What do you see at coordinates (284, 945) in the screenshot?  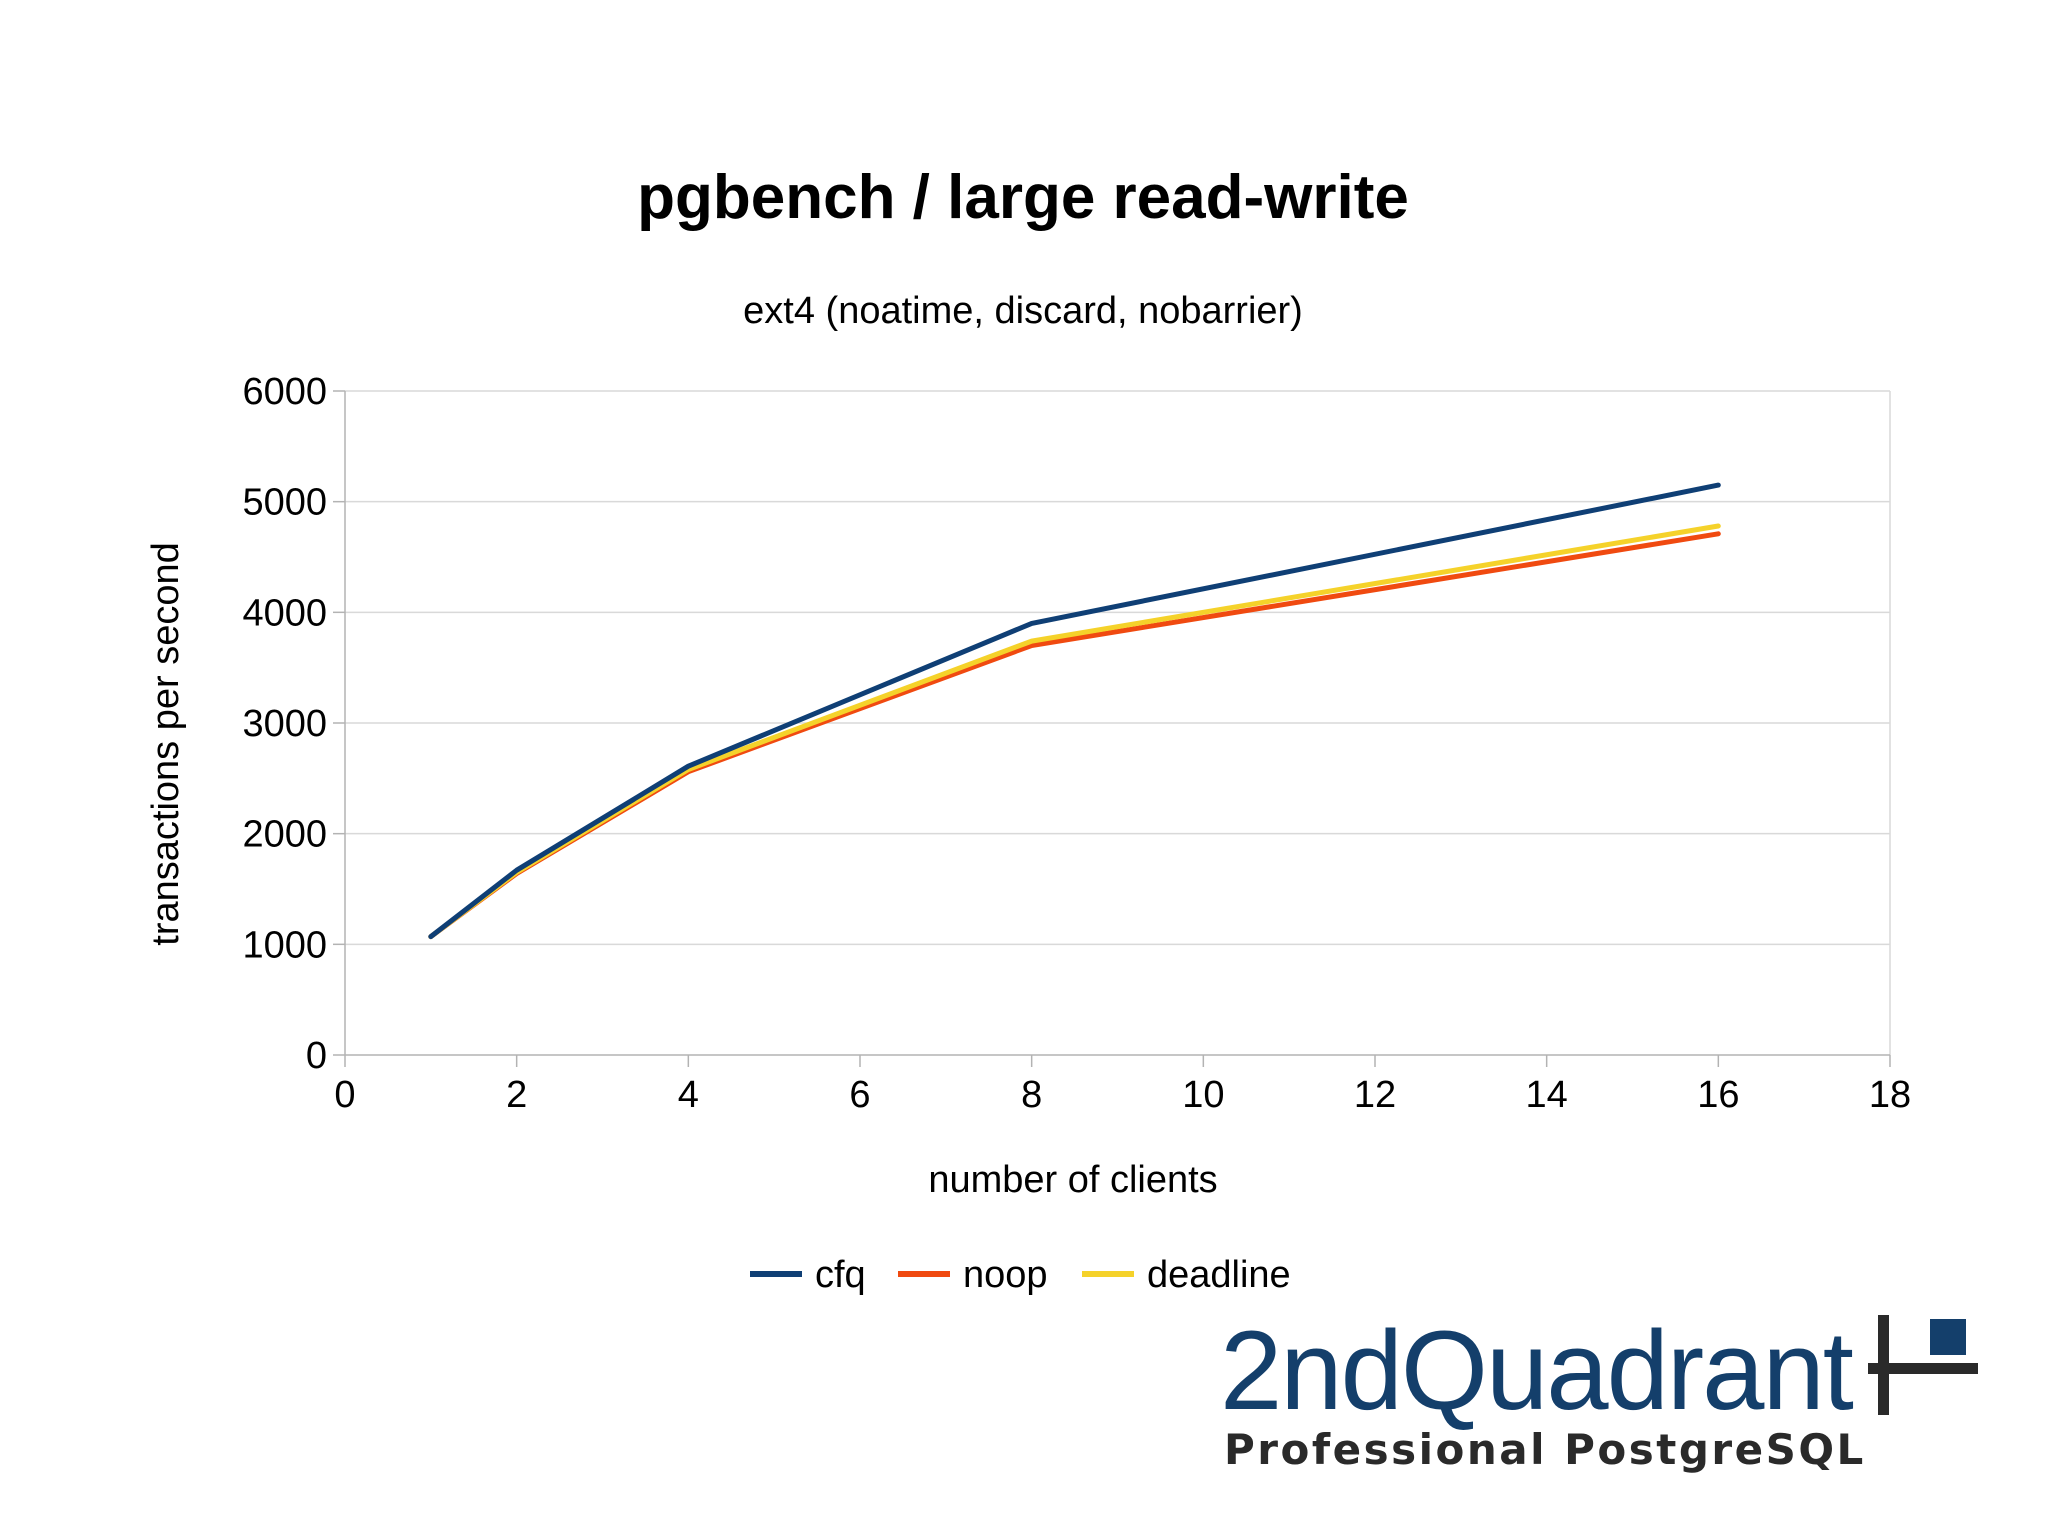 I see `y-tick-label: 1000` at bounding box center [284, 945].